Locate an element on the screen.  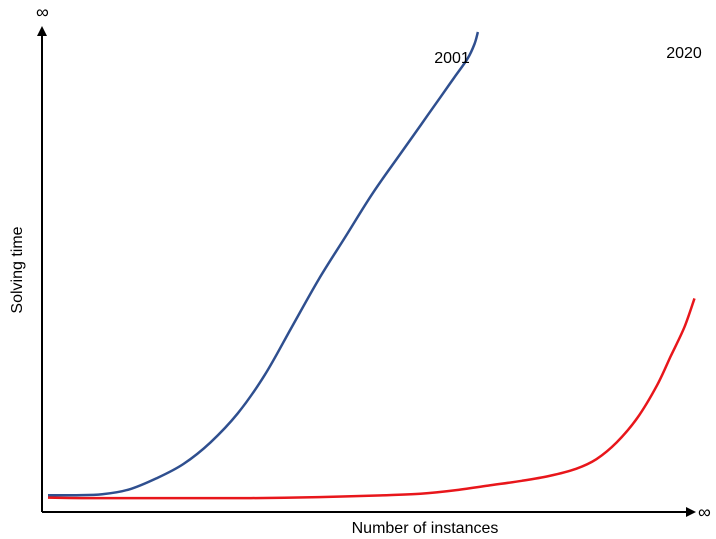
series-label-2001: 2001 is located at coordinates (452, 58).